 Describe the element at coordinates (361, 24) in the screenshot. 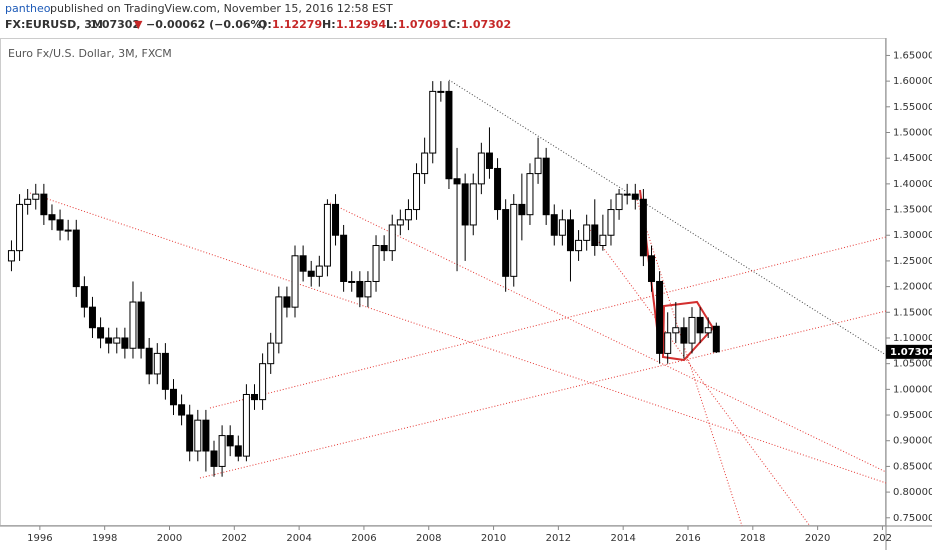

I see `h: 1.12994` at that location.